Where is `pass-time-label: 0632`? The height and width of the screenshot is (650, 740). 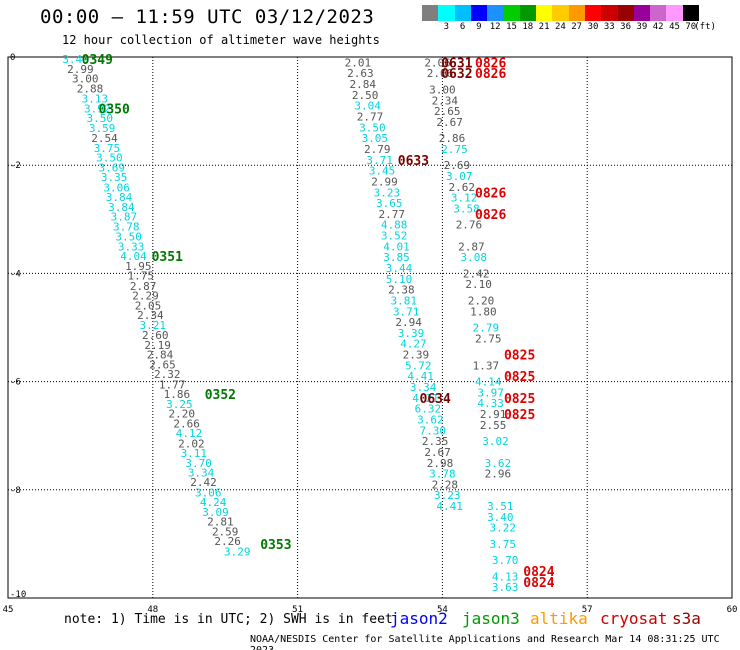 pass-time-label: 0632 is located at coordinates (456, 74).